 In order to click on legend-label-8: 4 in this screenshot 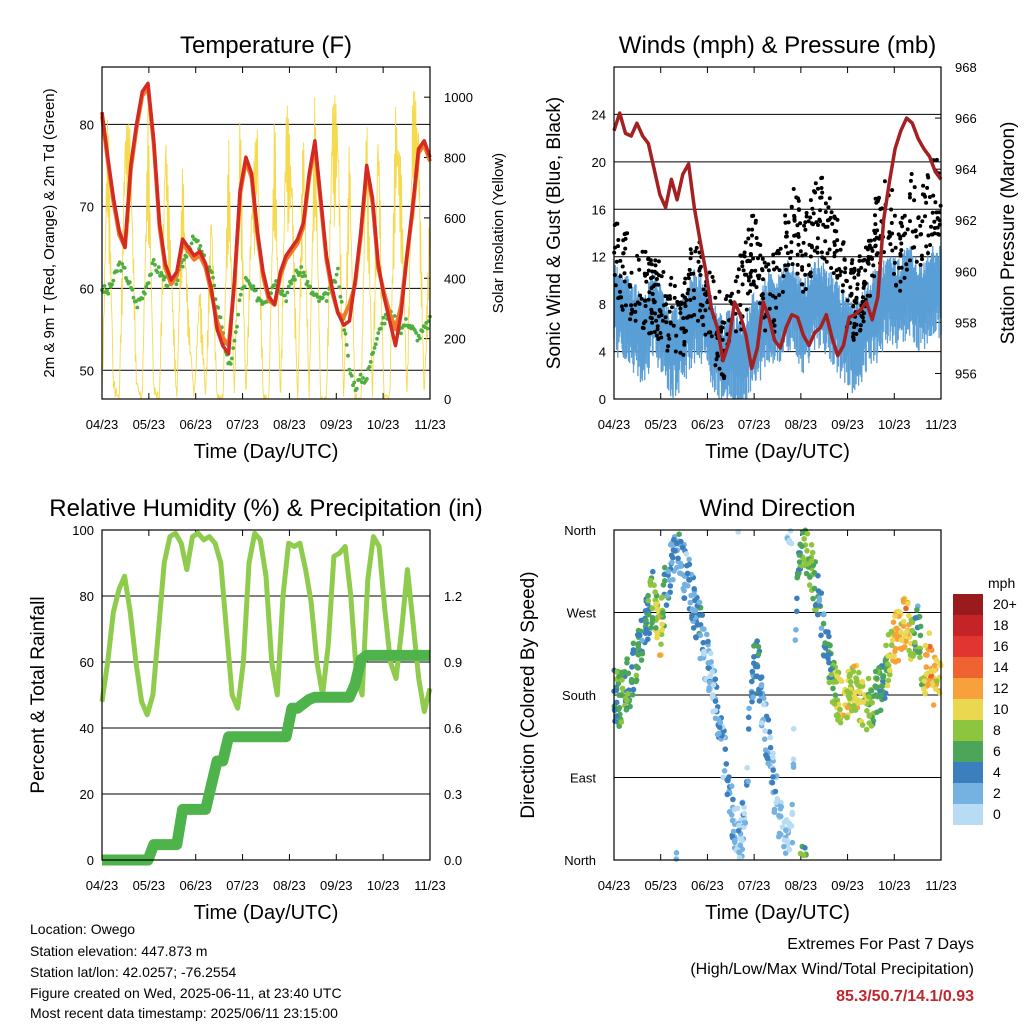, I will do `click(997, 772)`.